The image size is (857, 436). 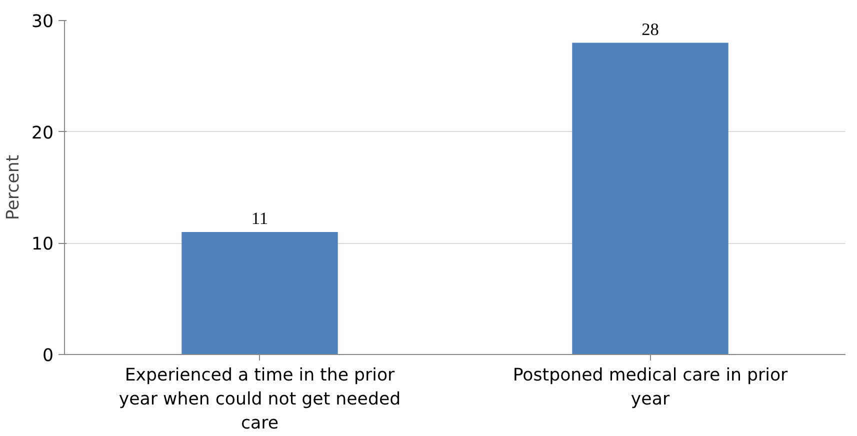 What do you see at coordinates (13, 187) in the screenshot?
I see `y-axis-title: Percent` at bounding box center [13, 187].